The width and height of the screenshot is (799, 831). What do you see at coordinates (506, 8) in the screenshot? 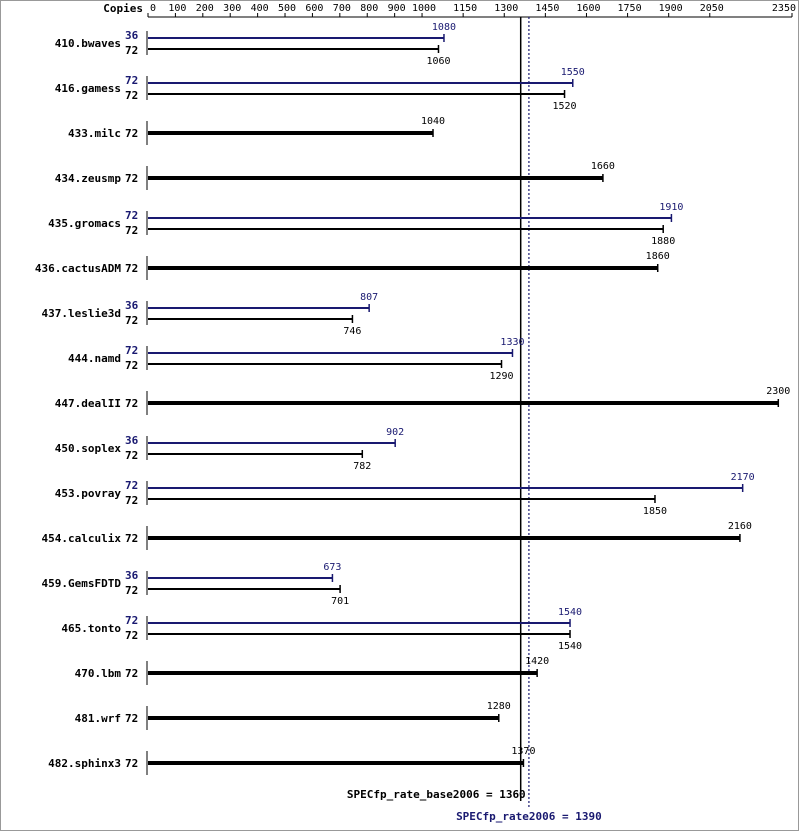
I see `x-tick-label: 1300` at bounding box center [506, 8].